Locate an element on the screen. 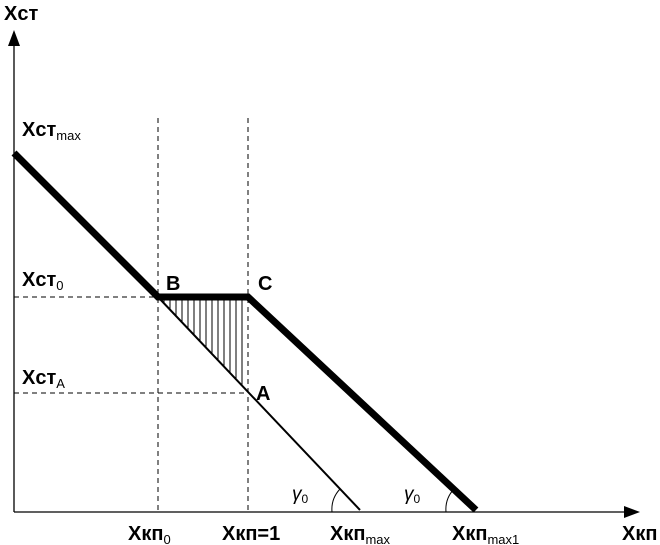  angle-arc-right is located at coordinates (450, 500).